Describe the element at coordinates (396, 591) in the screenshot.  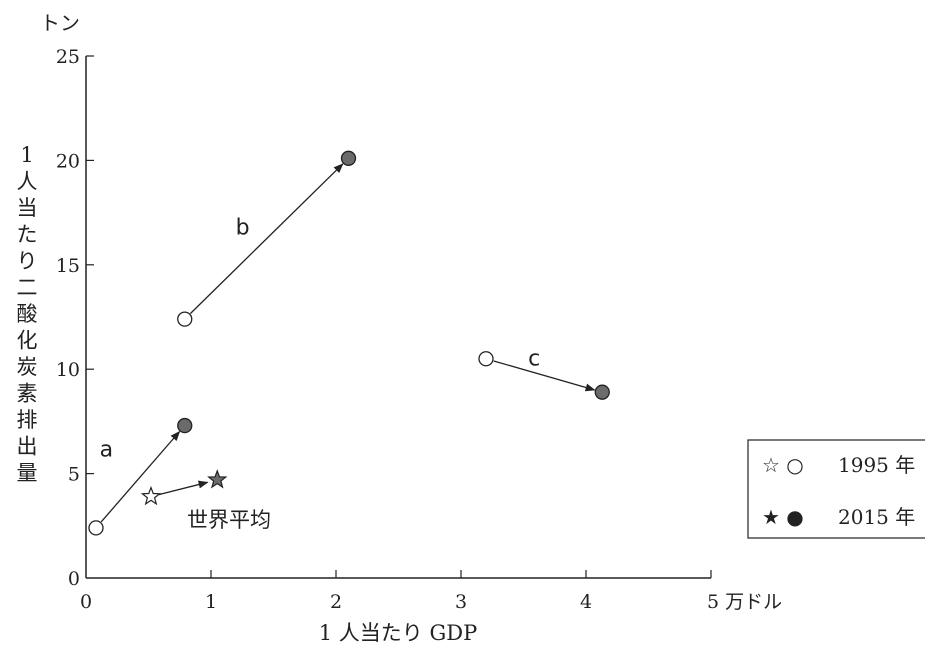
I see `x-ticks: 0 1 2 3 4` at that location.